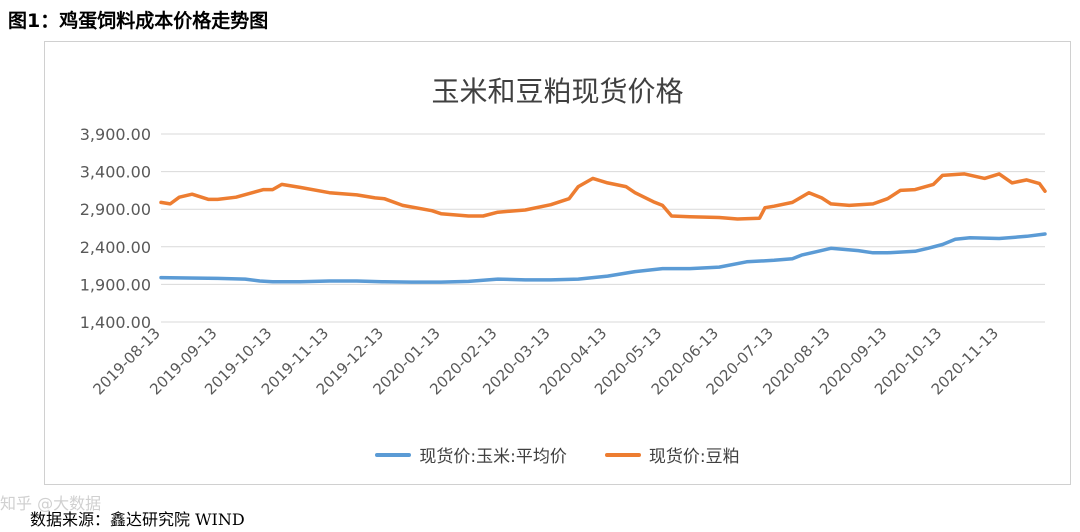 The image size is (1080, 532). What do you see at coordinates (493, 457) in the screenshot?
I see `legend-label-corn: 现货价:玉米:平均价` at bounding box center [493, 457].